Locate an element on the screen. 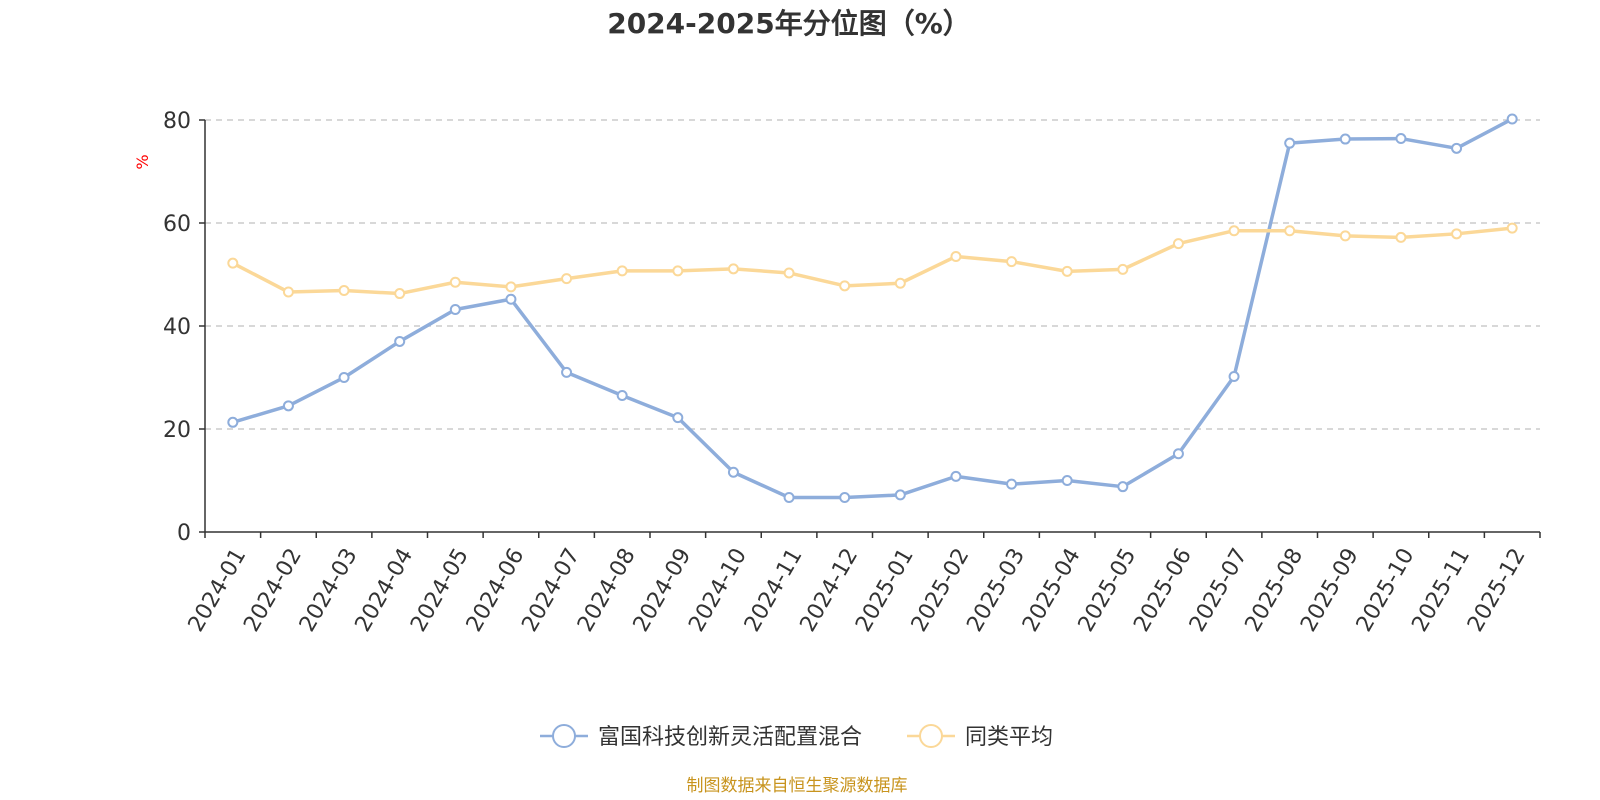 This screenshot has height=800, width=1600. y-tick-label: 80 is located at coordinates (177, 121).